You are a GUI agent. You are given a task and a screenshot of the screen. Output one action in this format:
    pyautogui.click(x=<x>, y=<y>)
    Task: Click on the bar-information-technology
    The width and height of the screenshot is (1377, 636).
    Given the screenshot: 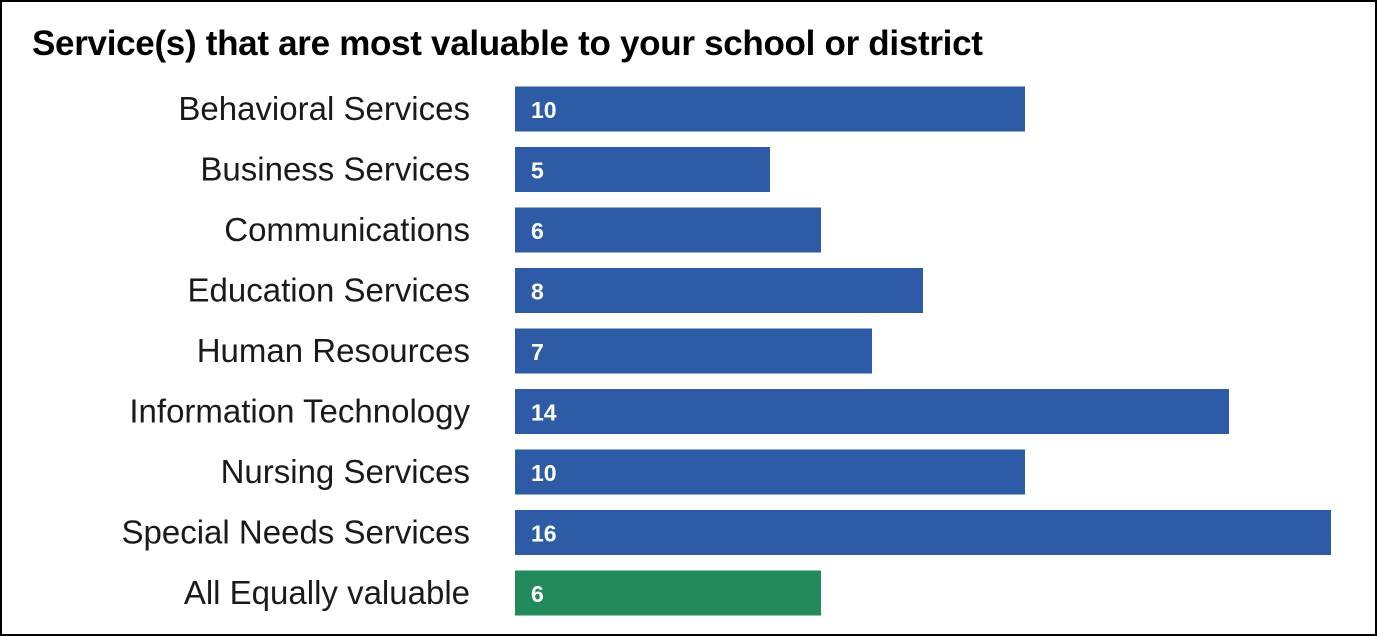 What is the action you would take?
    pyautogui.click(x=872, y=411)
    